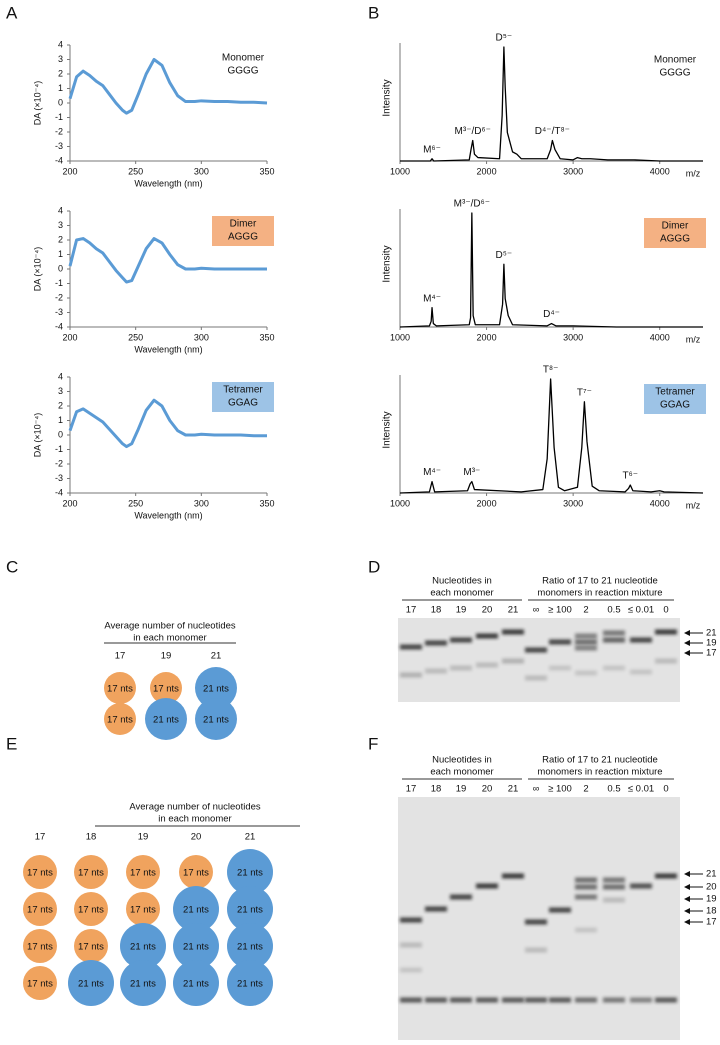  I want to click on chart-title: Tetramer, so click(243, 390).